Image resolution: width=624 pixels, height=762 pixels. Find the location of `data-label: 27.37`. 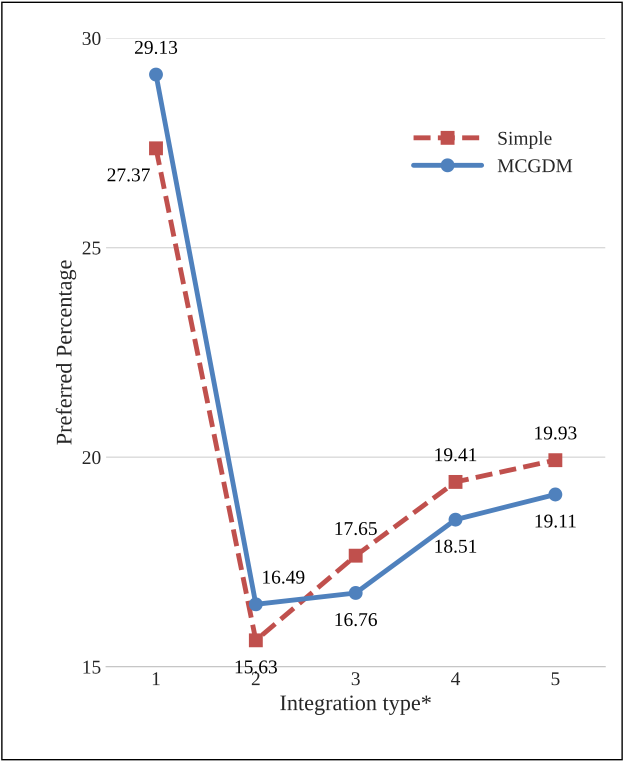

data-label: 27.37 is located at coordinates (129, 175).